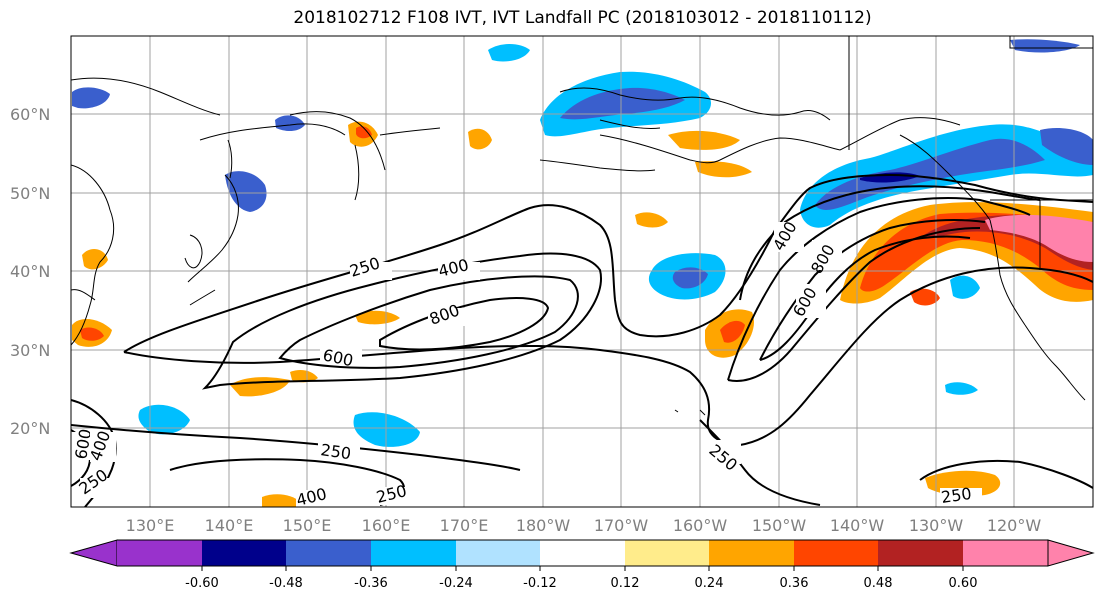 The width and height of the screenshot is (1105, 601). I want to click on latitude-label: 30°N, so click(30, 350).